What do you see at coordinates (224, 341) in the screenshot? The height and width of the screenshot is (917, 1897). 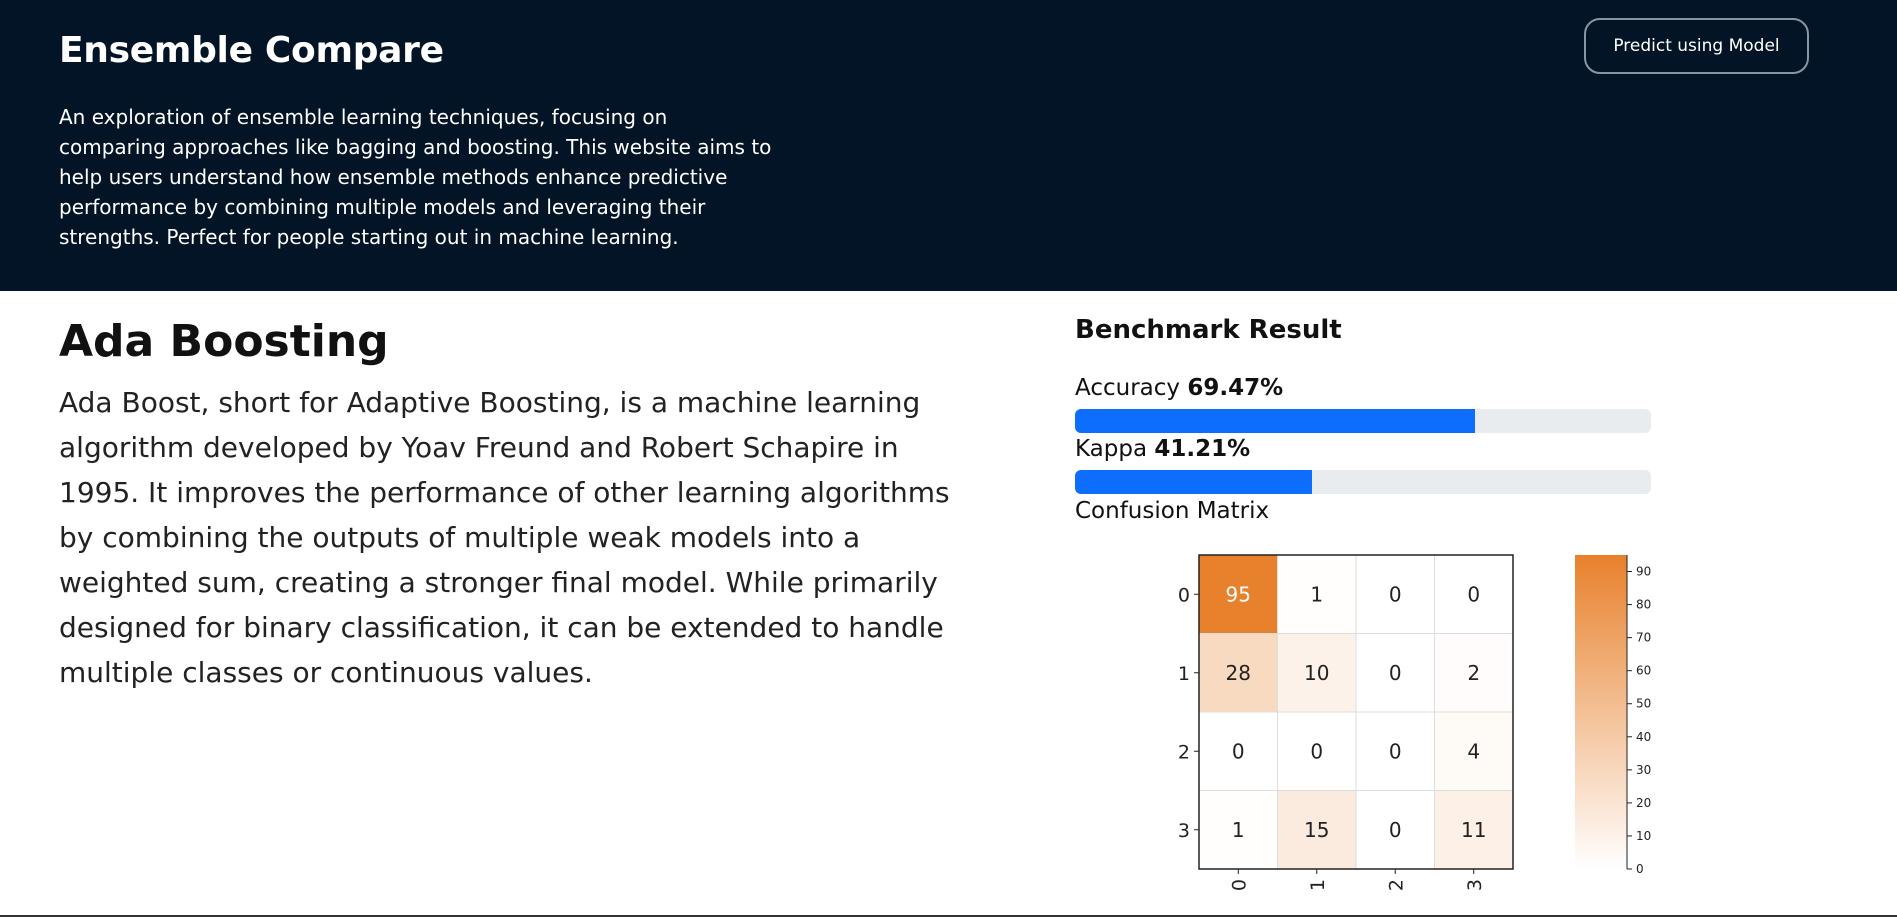 I see `algorithm-title: Ada Boosting` at bounding box center [224, 341].